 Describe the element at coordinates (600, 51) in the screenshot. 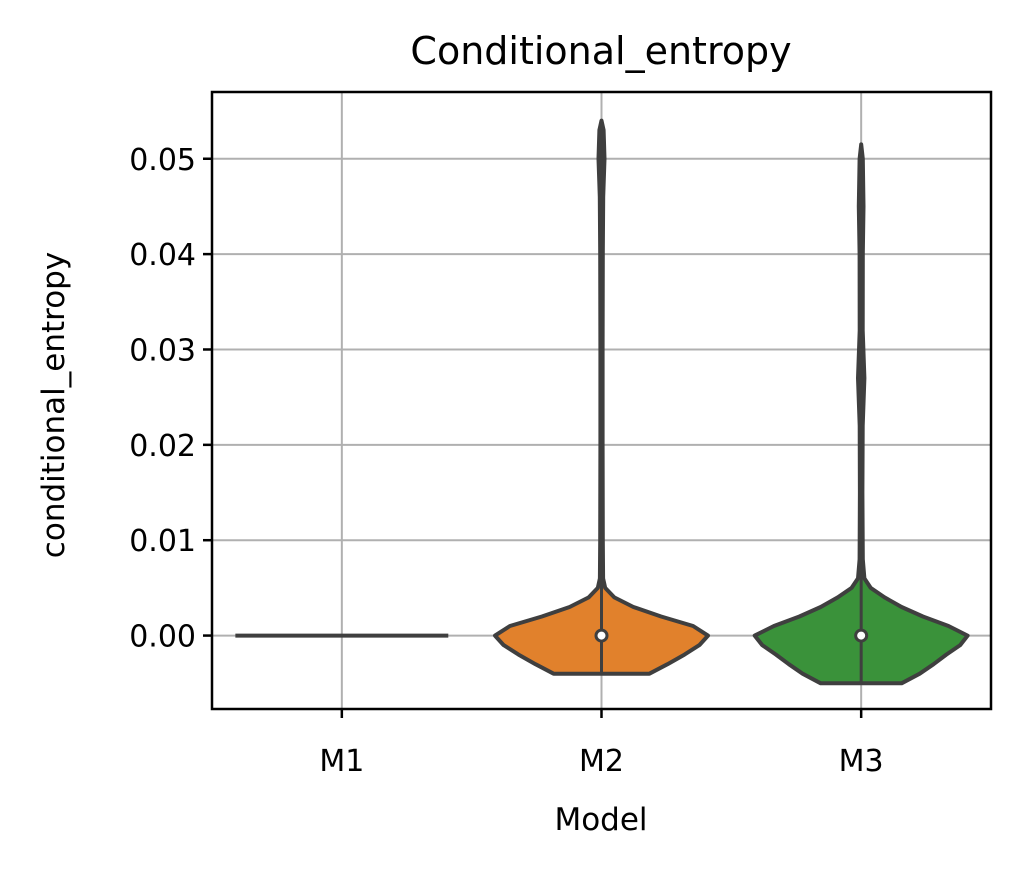

I see `chart-title: Conditional_entropy` at that location.